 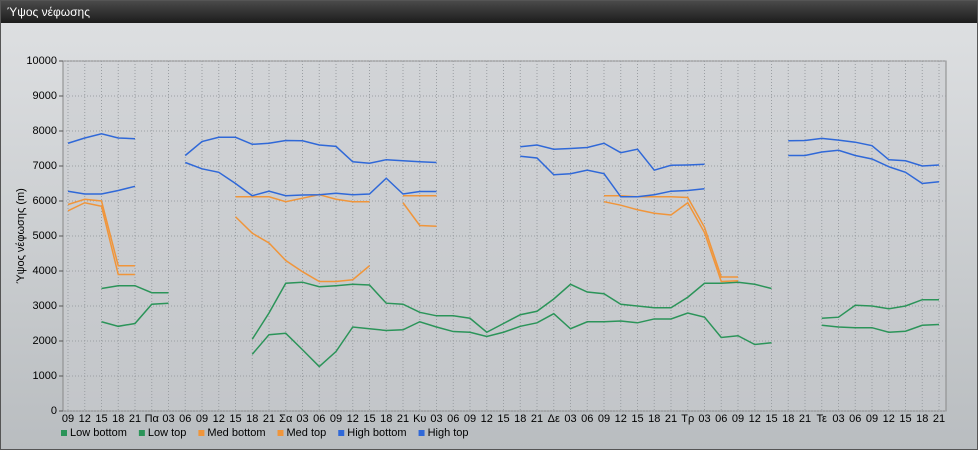 I want to click on legend-label: Low bottom, so click(x=98, y=433).